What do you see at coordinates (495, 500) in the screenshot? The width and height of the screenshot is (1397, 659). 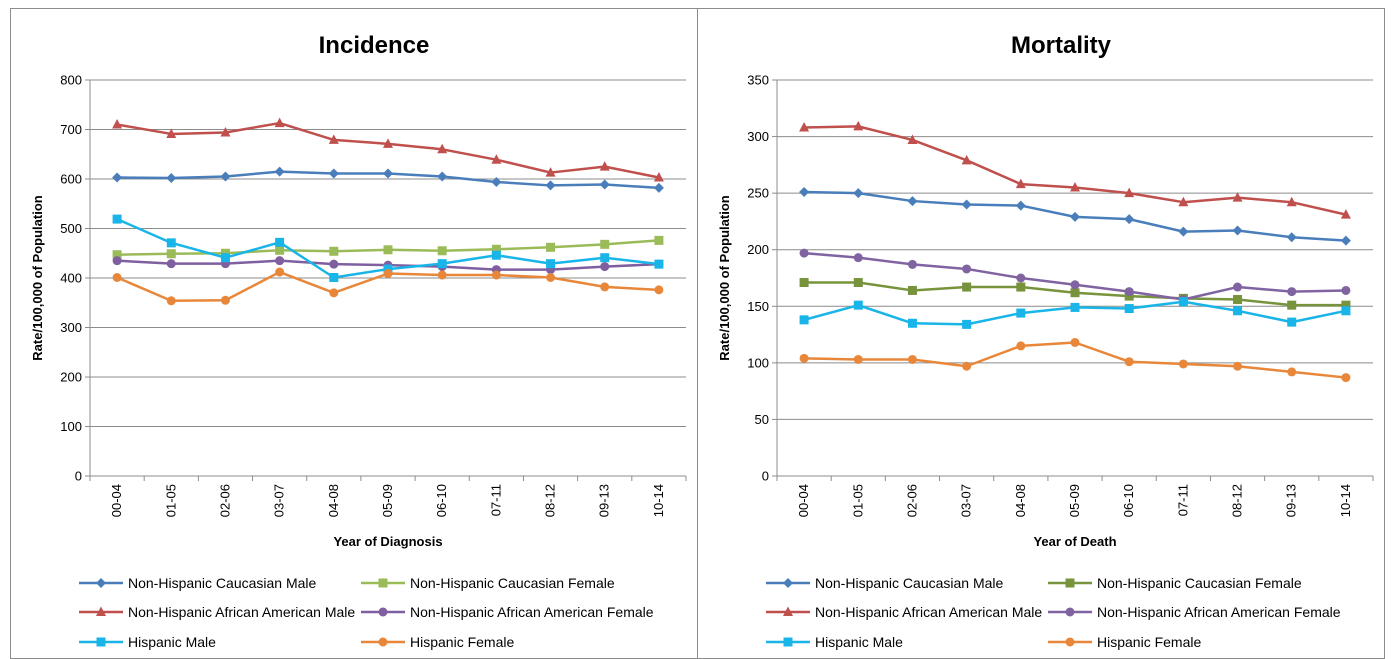 I see `chart0-x-tick-label: 07-11` at bounding box center [495, 500].